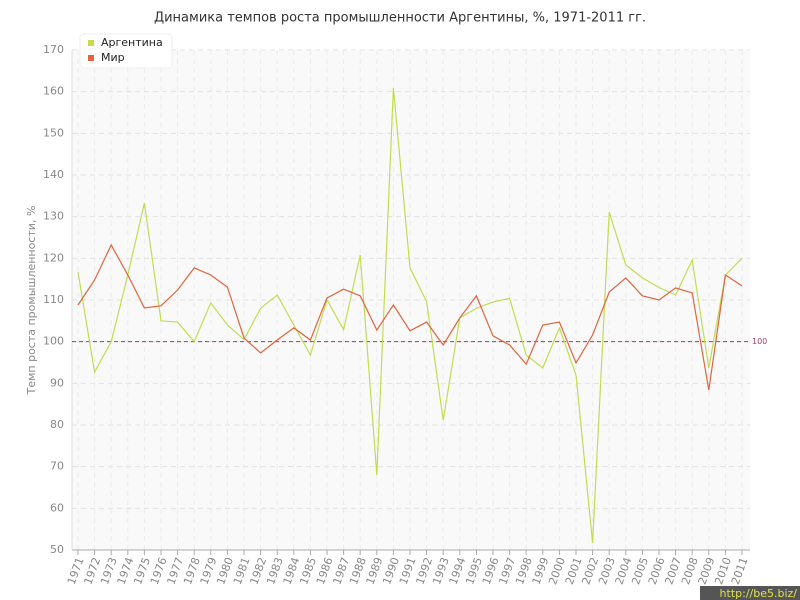 Image resolution: width=800 pixels, height=600 pixels. Describe the element at coordinates (113, 57) in the screenshot. I see `legend-label: Мир` at that location.